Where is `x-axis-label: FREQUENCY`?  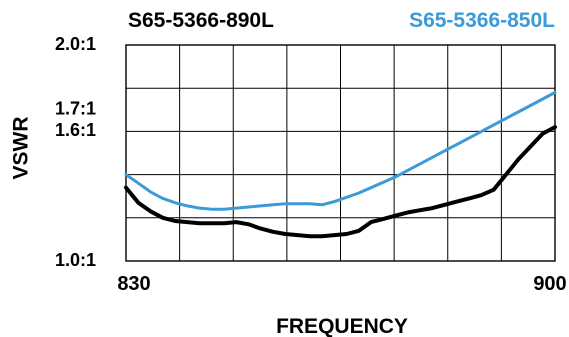 x-axis-label: FREQUENCY is located at coordinates (342, 326).